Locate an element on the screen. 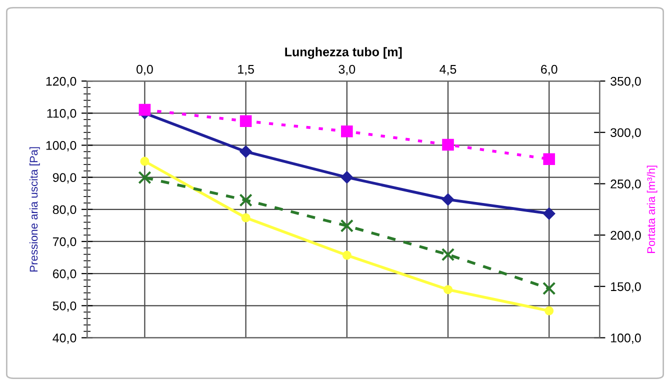  x-tick-label: 3,0 is located at coordinates (347, 70).